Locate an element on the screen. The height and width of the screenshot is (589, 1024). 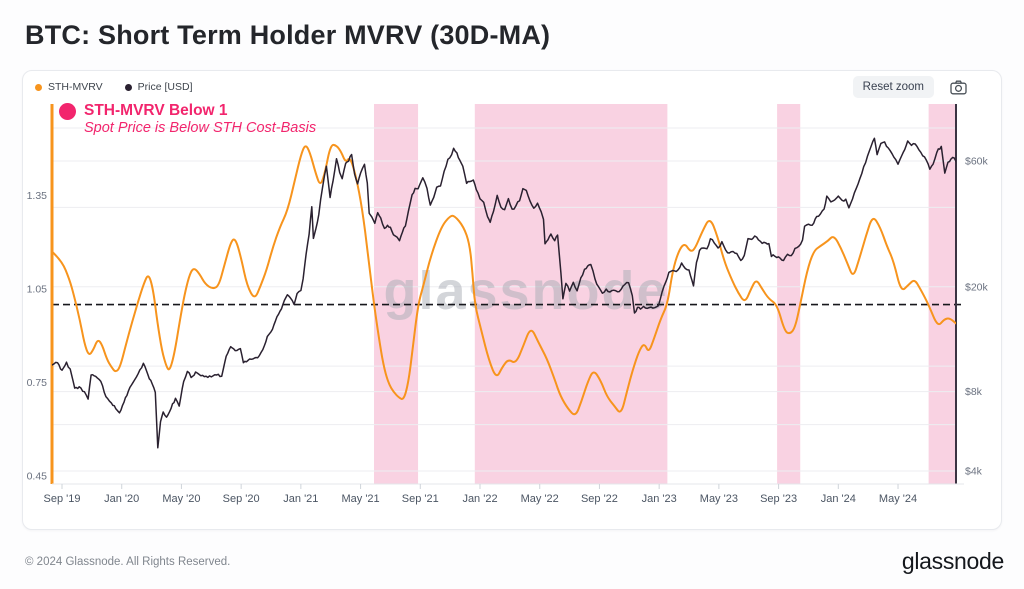
chart-legend: STH-MVRV Price [USD] is located at coordinates (114, 87).